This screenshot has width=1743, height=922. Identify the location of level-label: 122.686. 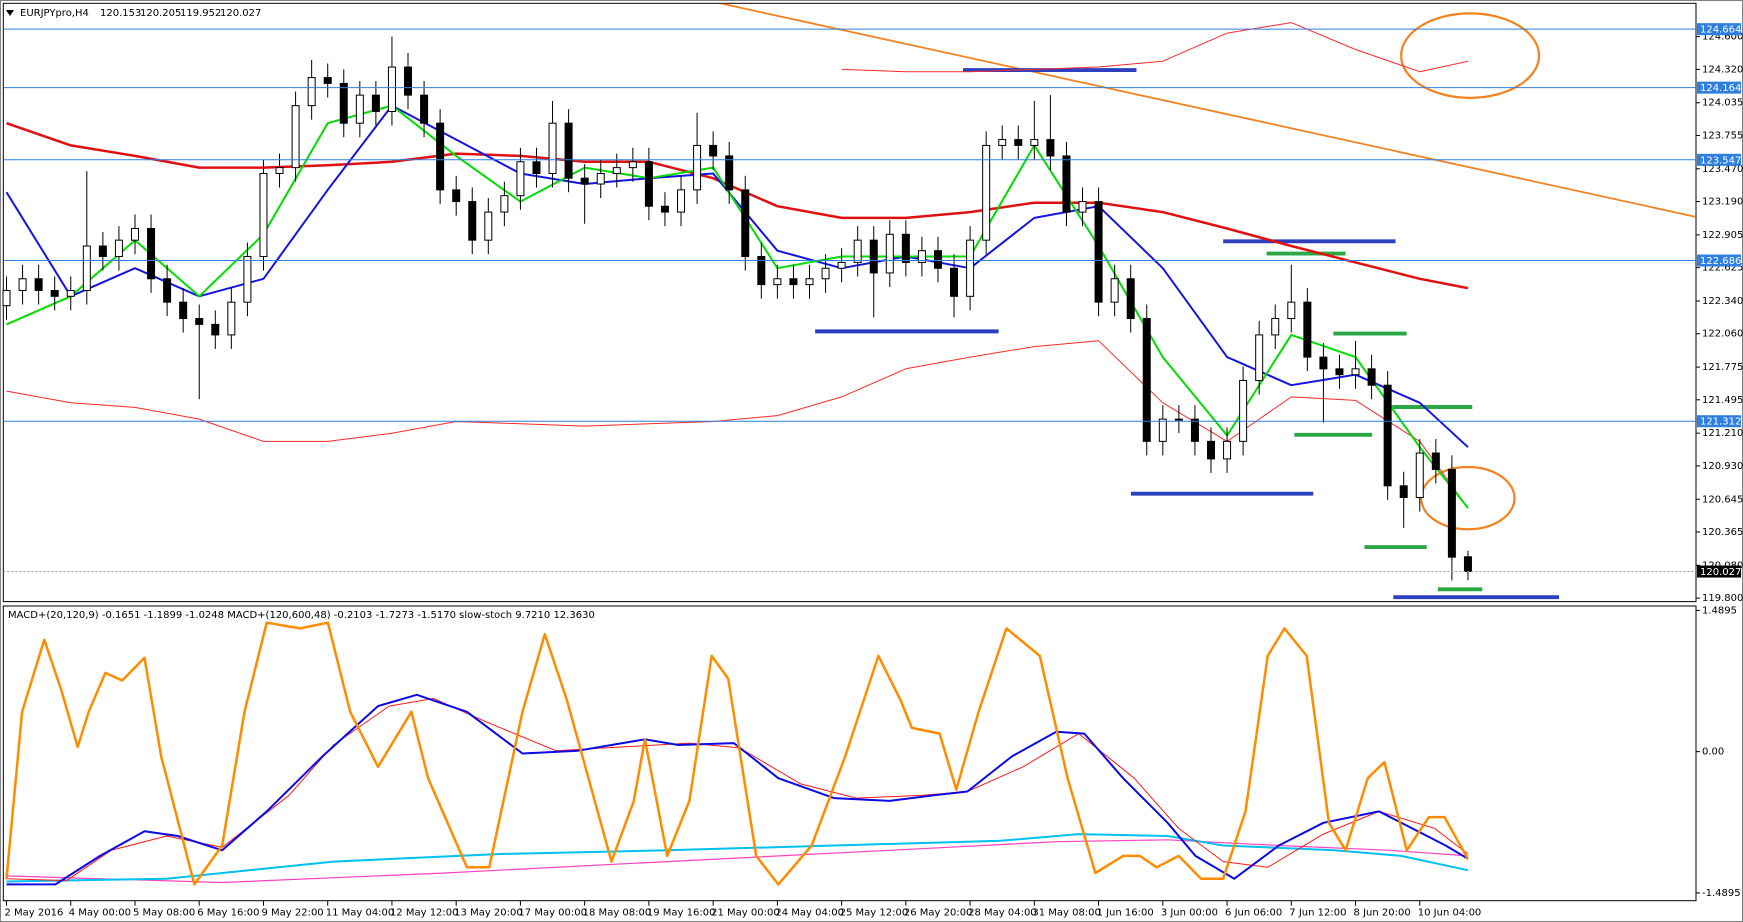
(1720, 261).